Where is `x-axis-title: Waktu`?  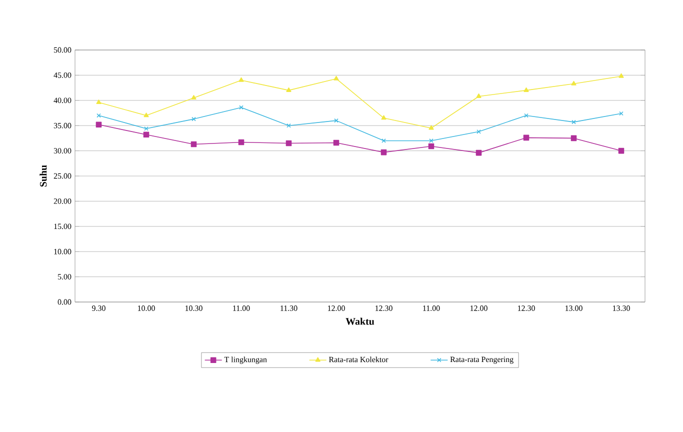 x-axis-title: Waktu is located at coordinates (360, 321).